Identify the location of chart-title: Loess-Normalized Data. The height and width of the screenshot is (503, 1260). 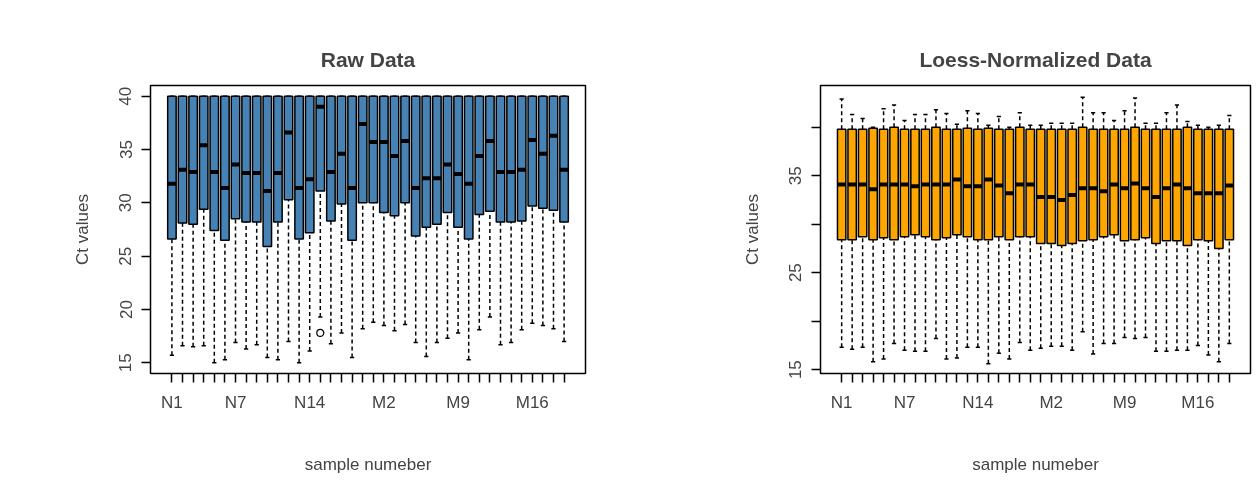
(1035, 59).